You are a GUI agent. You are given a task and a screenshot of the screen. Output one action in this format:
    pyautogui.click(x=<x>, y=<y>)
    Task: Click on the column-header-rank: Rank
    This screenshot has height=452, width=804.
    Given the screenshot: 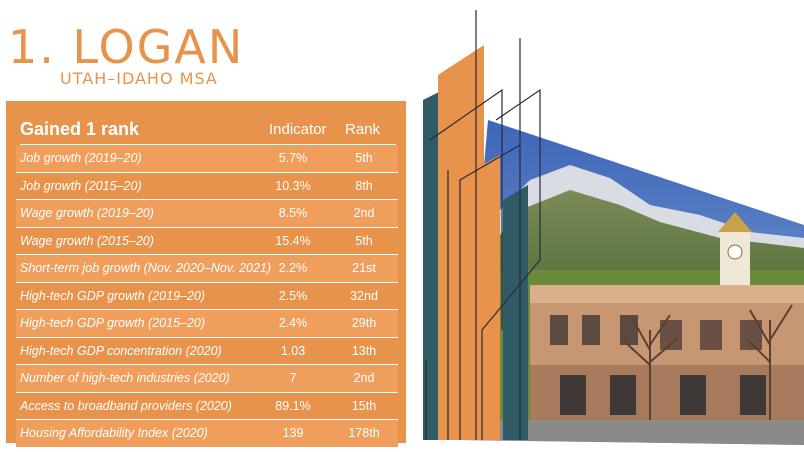 What is the action you would take?
    pyautogui.click(x=363, y=129)
    